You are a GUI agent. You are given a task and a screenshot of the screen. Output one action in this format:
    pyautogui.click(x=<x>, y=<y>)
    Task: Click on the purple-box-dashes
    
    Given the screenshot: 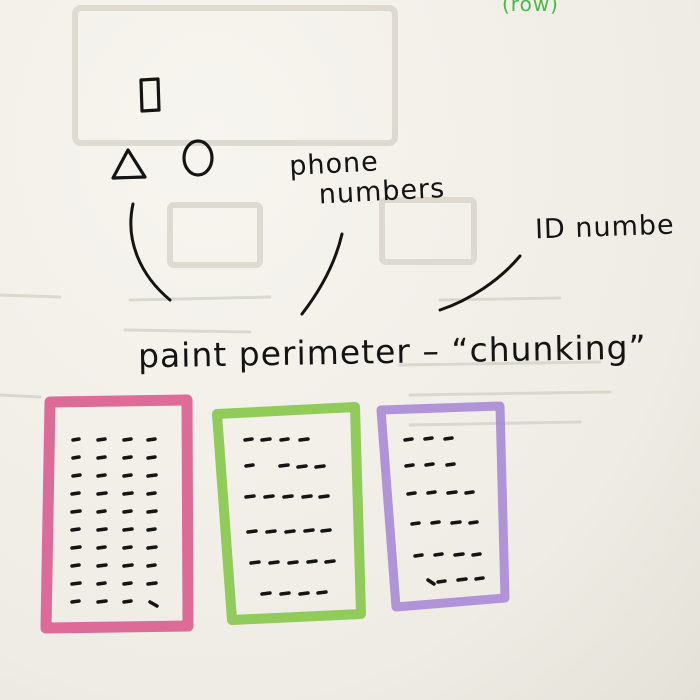 What is the action you would take?
    pyautogui.click(x=444, y=511)
    